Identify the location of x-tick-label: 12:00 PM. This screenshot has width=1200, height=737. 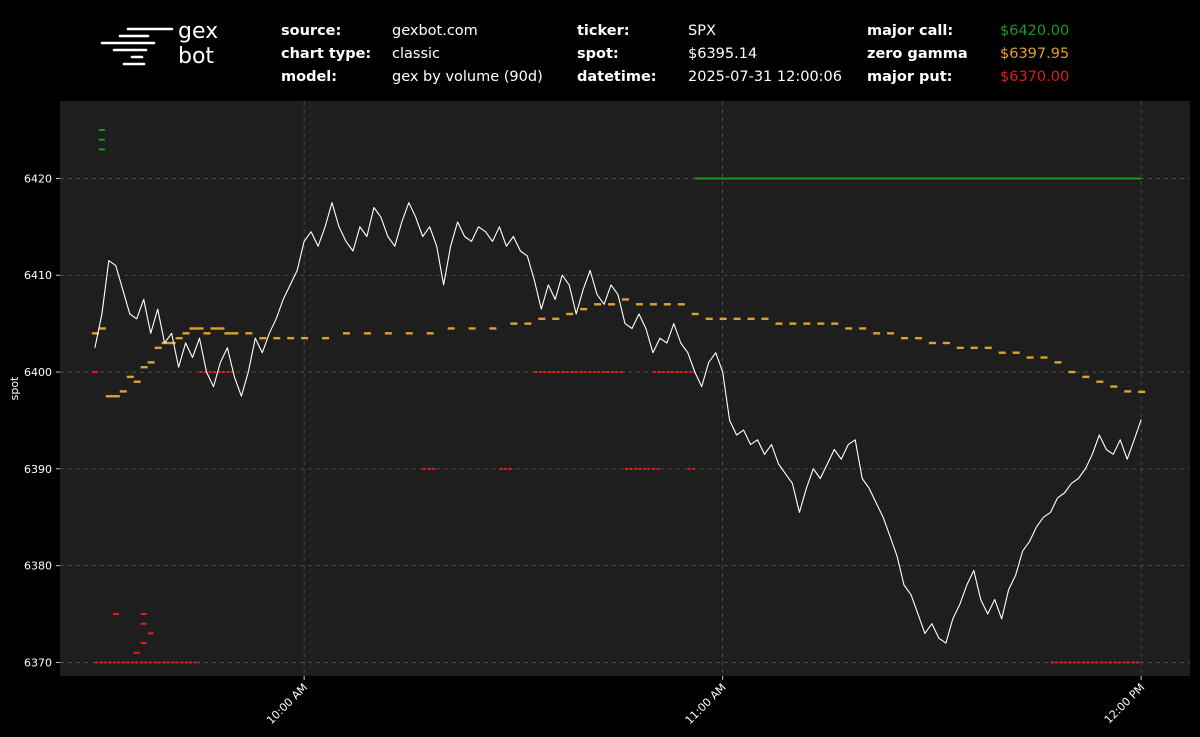
(1124, 703).